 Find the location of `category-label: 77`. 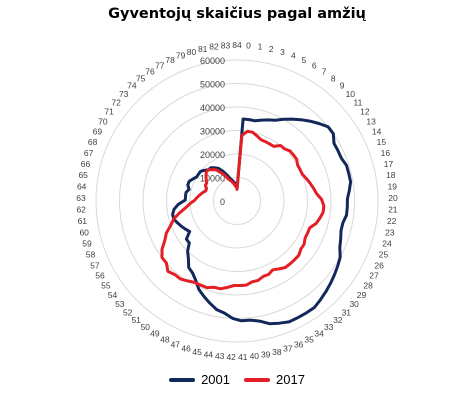

category-label: 77 is located at coordinates (160, 65).